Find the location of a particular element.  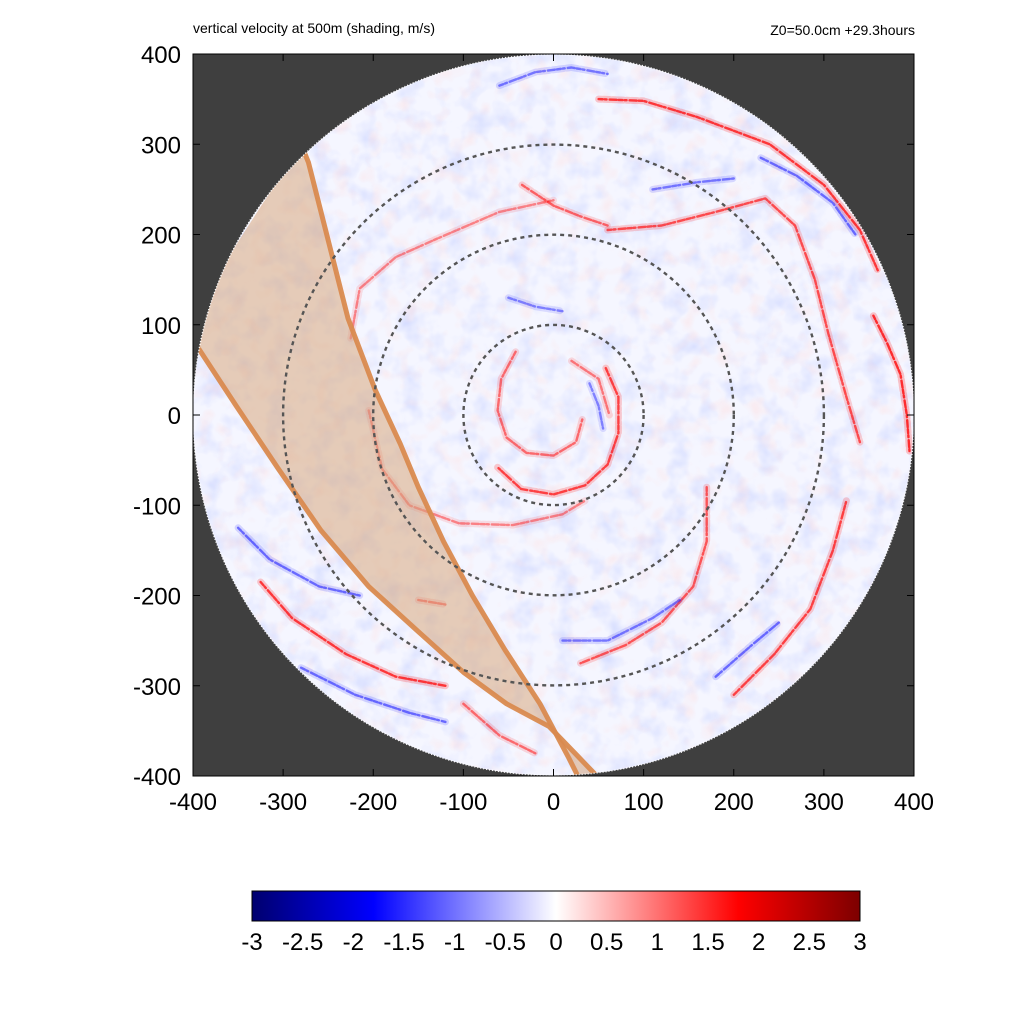

colorbar-tick-label: 2.5 is located at coordinates (809, 942).